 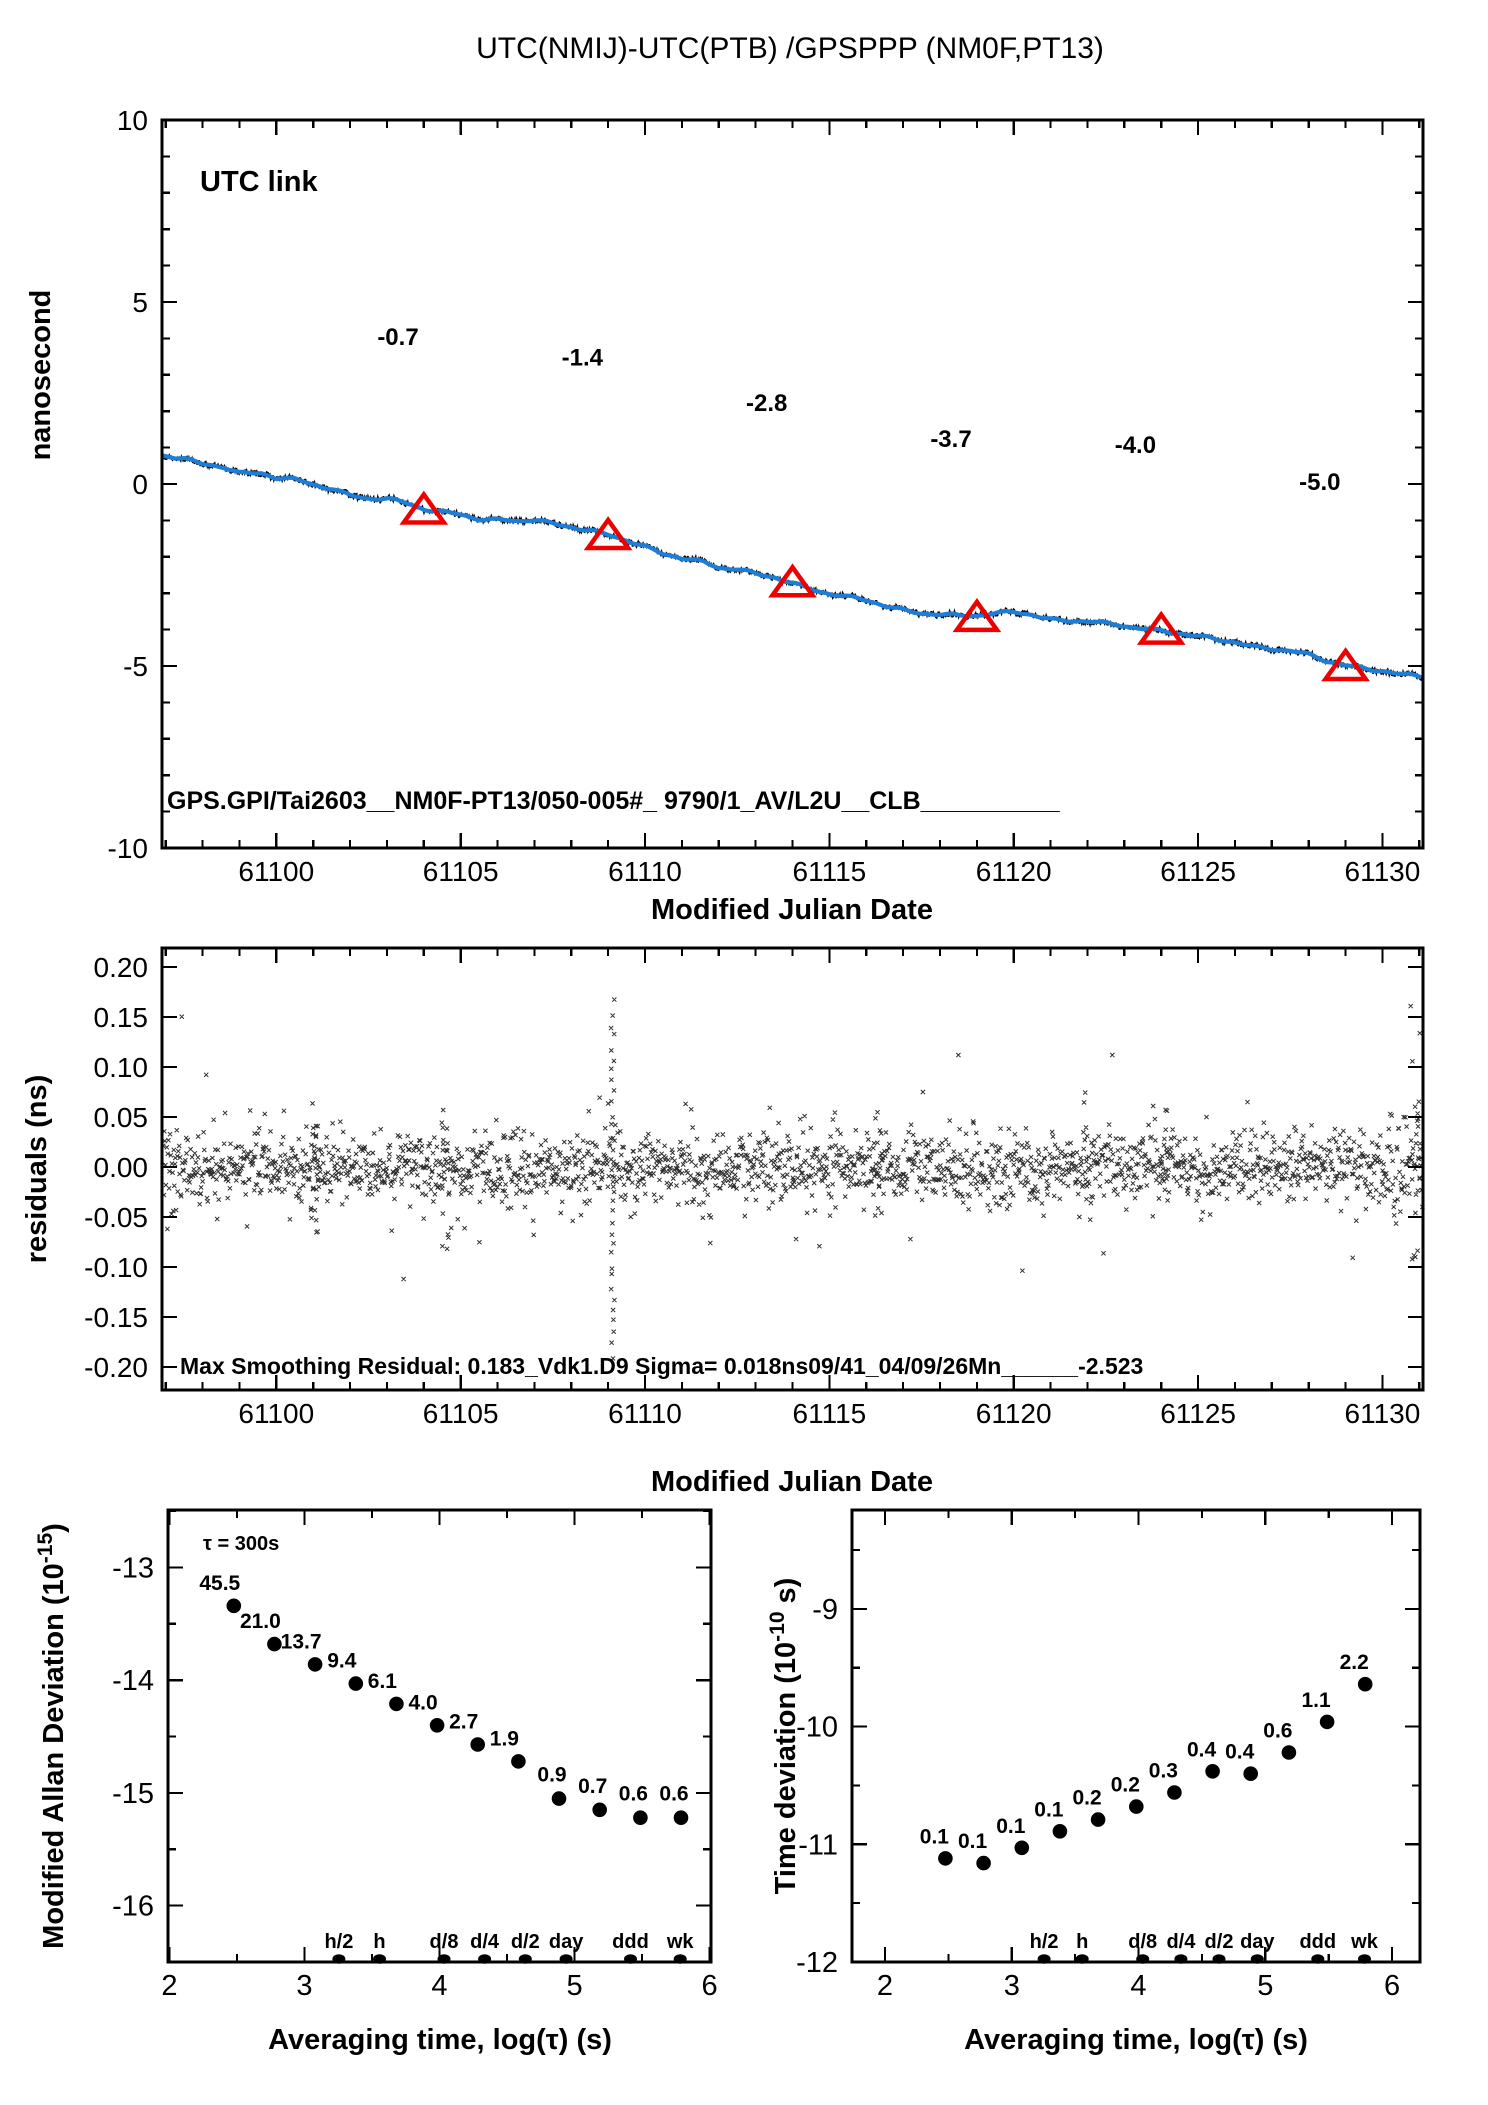 What do you see at coordinates (710, 1986) in the screenshot?
I see `mdev-xtick-label: 6` at bounding box center [710, 1986].